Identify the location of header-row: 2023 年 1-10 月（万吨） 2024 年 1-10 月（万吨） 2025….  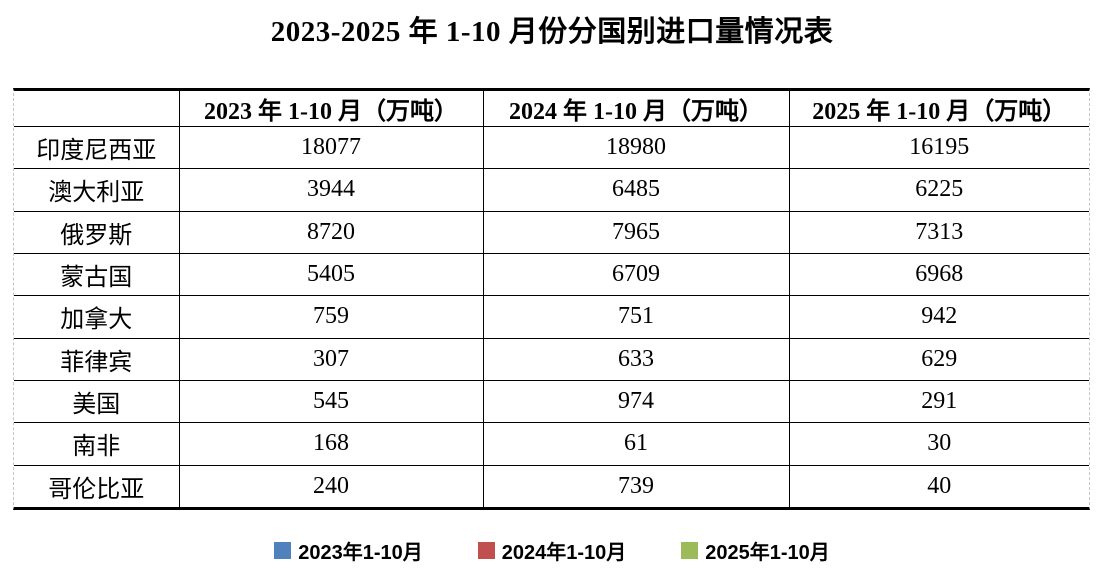
(551, 109).